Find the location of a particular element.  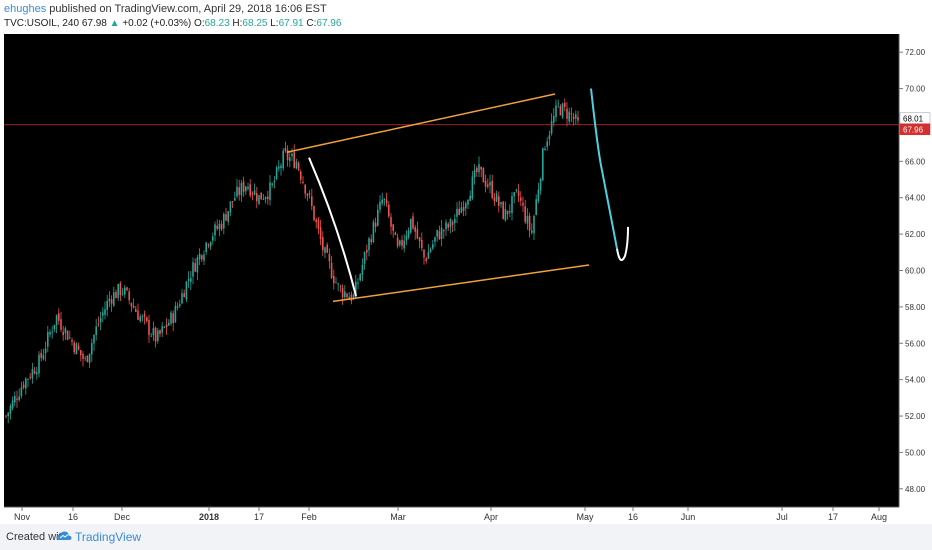

footer-bar: Created with TradingView is located at coordinates (466, 537).